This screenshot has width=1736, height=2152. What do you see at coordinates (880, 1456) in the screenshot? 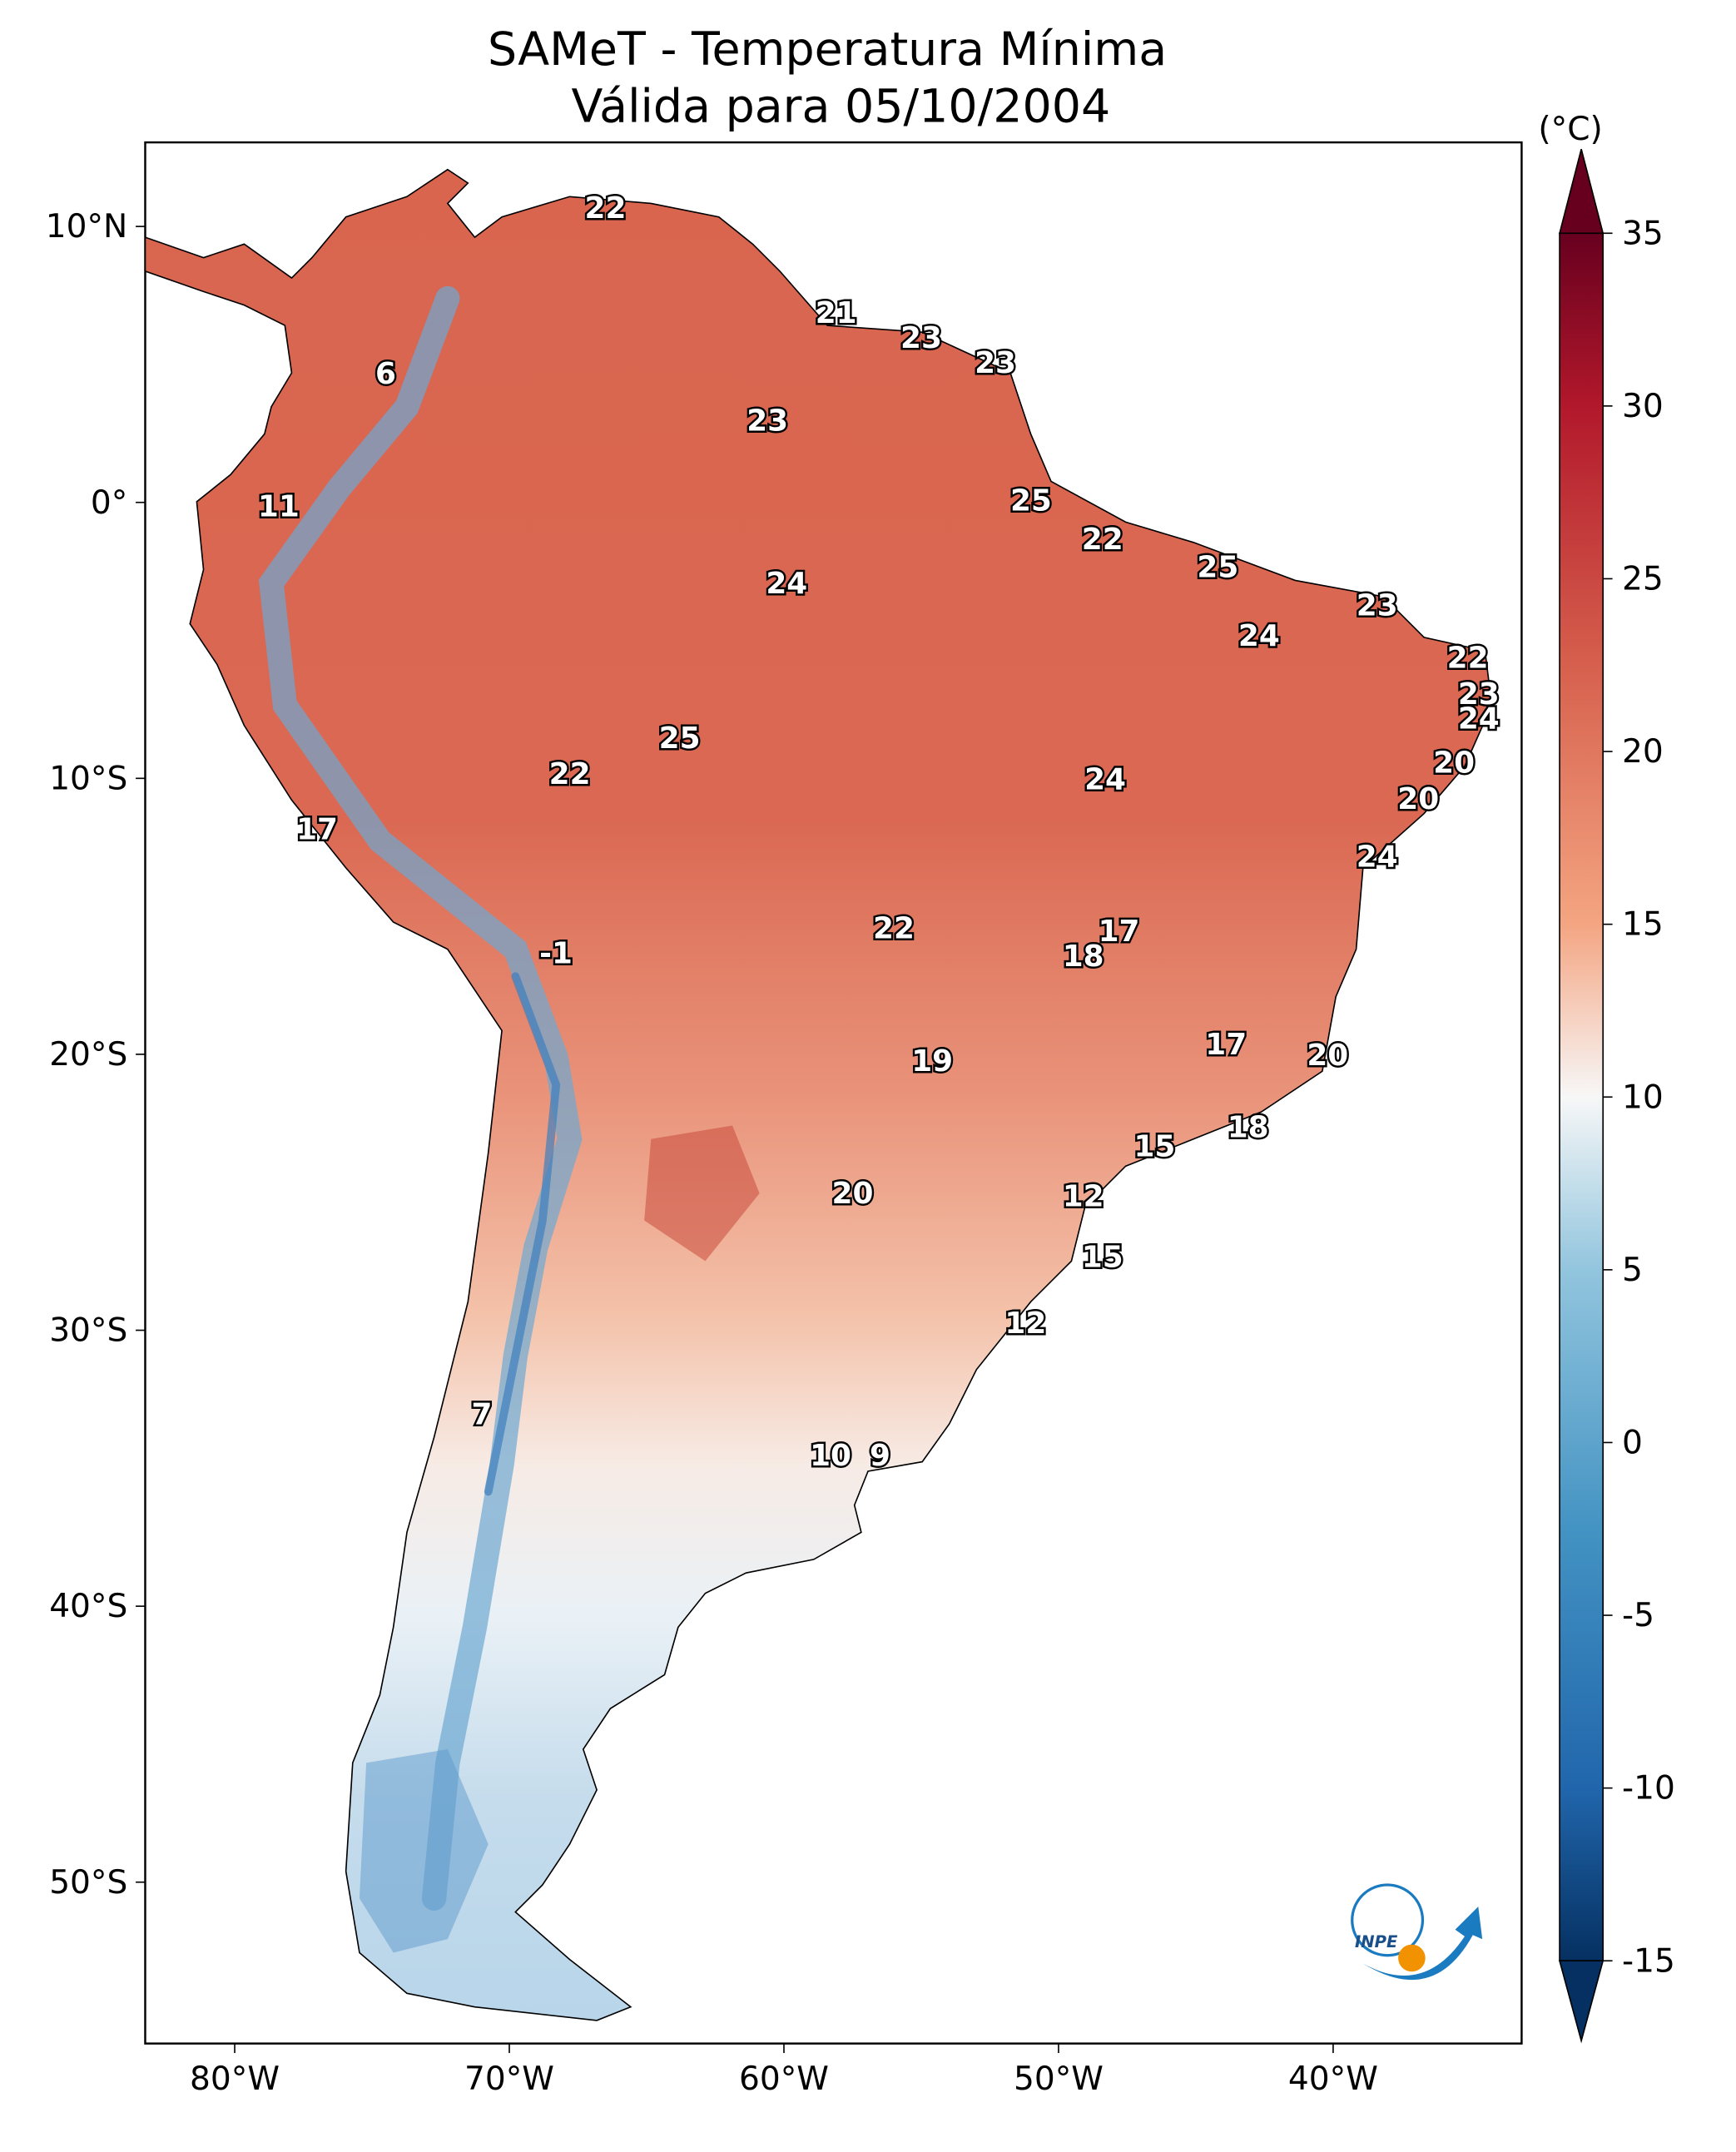
I see `station-label: 9` at bounding box center [880, 1456].